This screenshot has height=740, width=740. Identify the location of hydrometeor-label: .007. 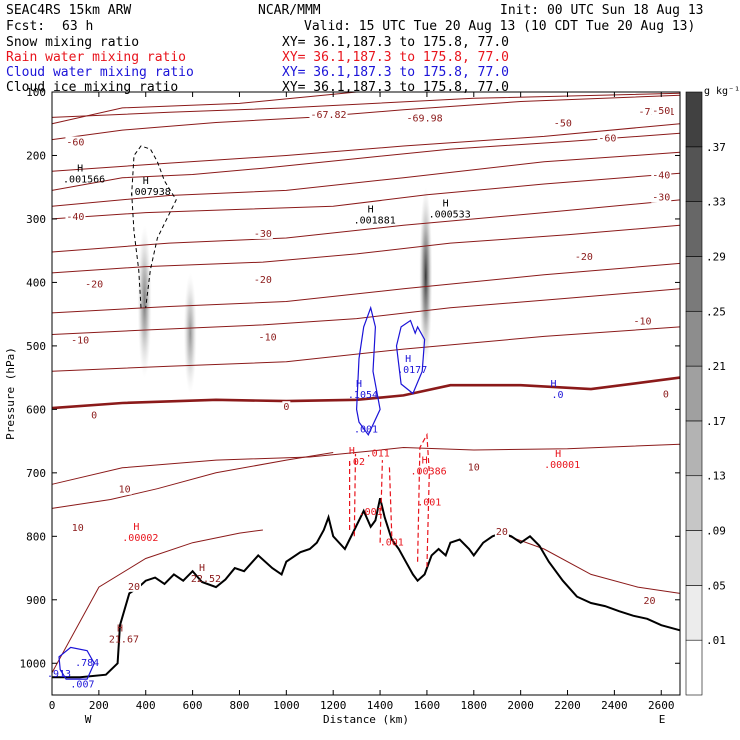
(82, 685).